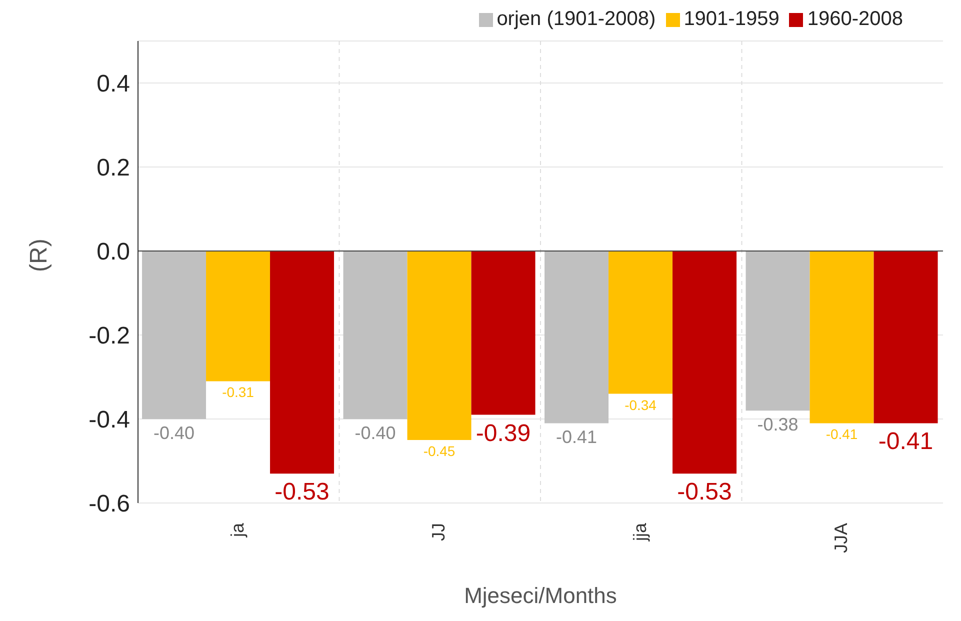  Describe the element at coordinates (640, 404) in the screenshot. I see `data-label: -0.34` at that location.